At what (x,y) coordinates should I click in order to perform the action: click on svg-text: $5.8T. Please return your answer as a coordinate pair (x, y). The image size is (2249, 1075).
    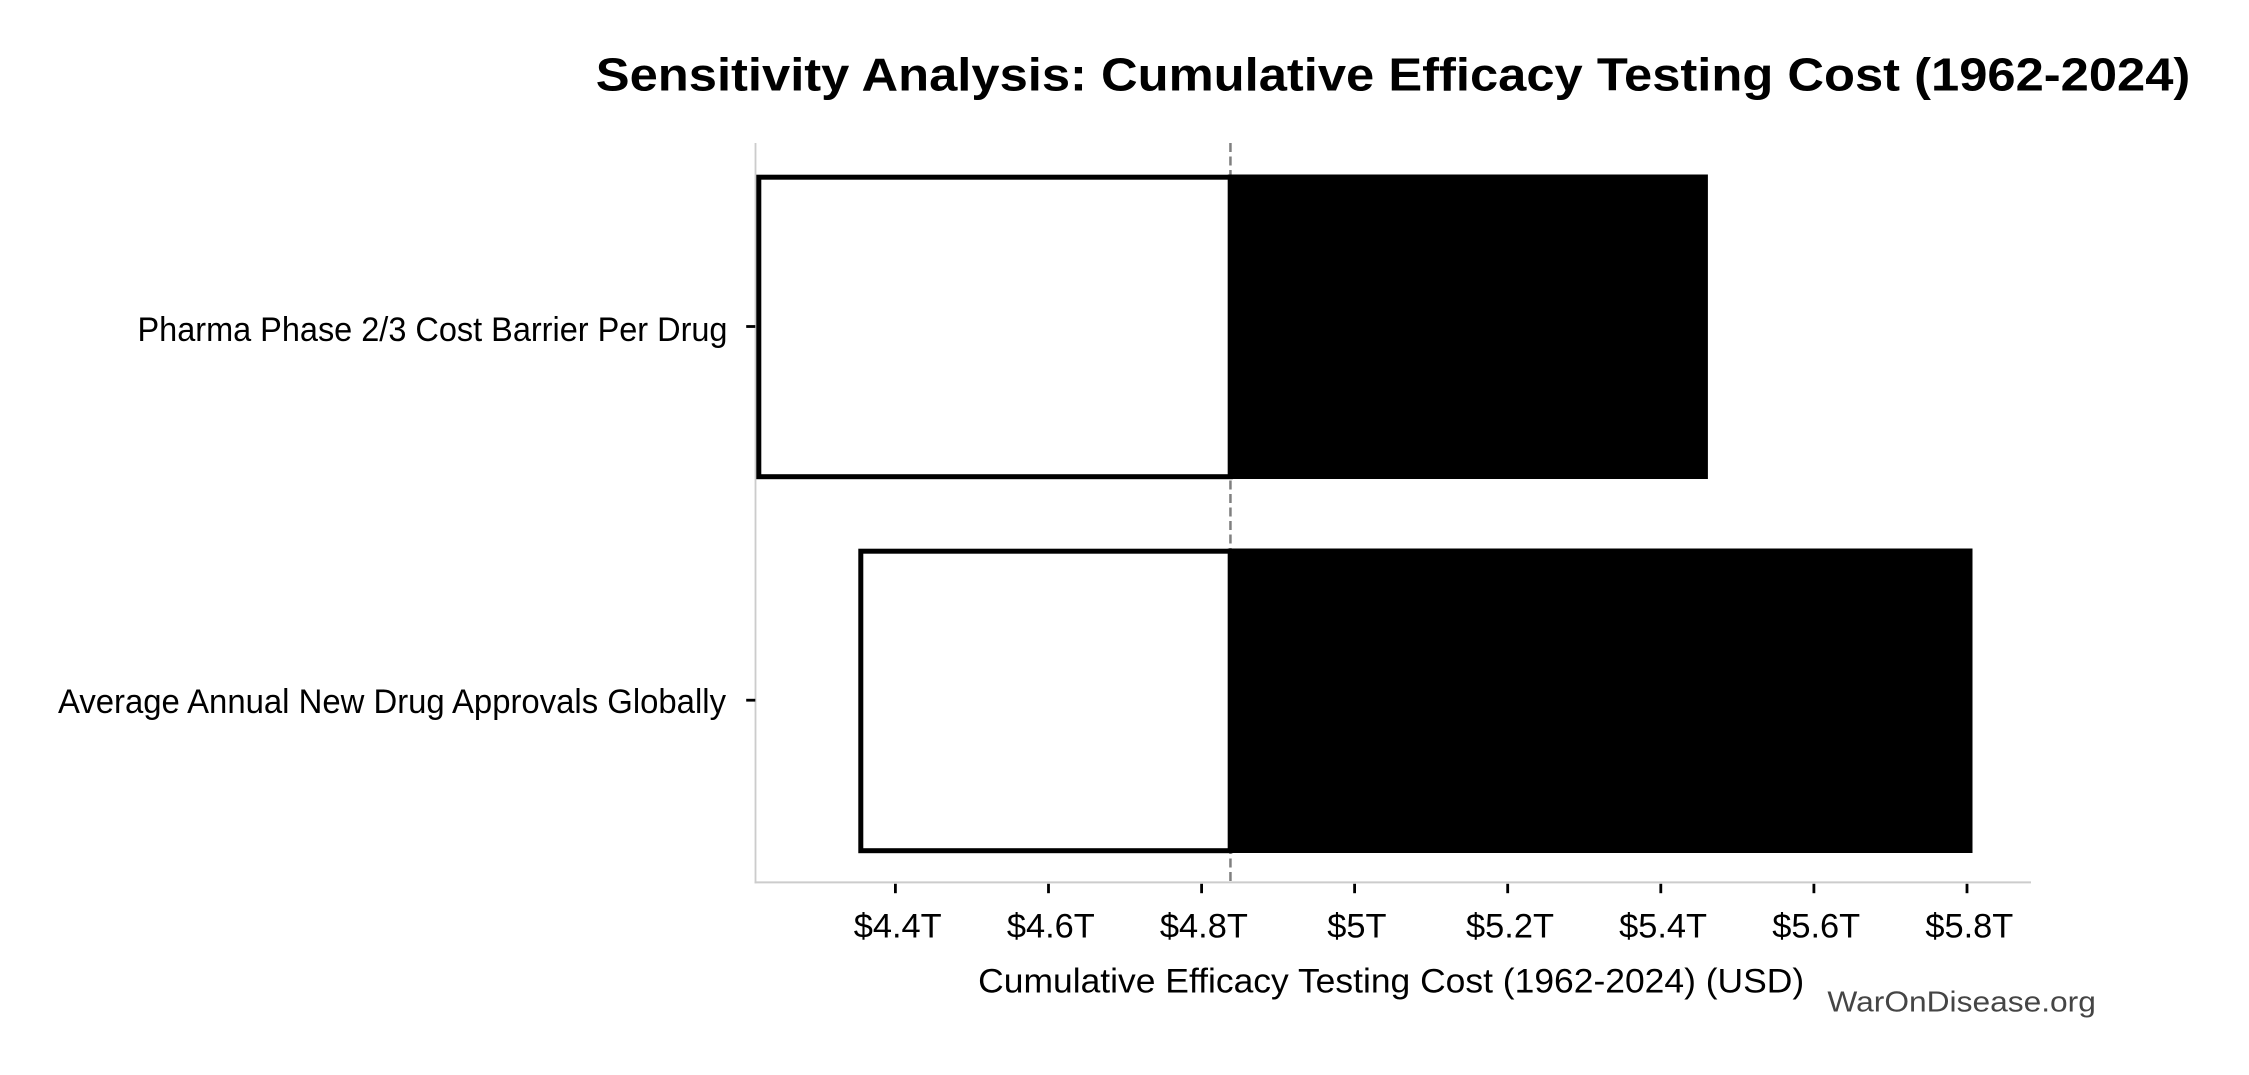
    Looking at the image, I should click on (1969, 927).